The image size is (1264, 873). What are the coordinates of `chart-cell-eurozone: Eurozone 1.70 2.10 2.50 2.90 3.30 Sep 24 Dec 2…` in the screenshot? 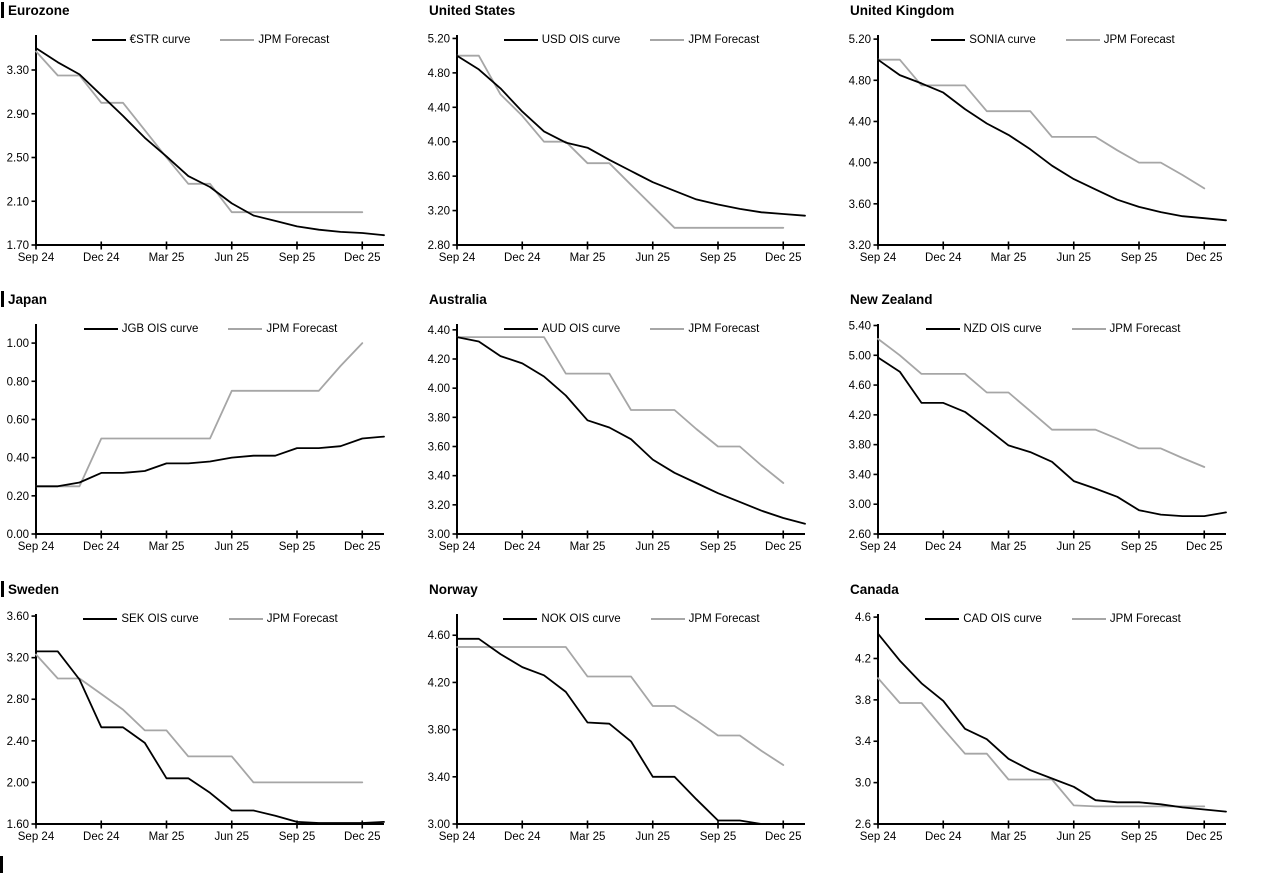 It's located at (210, 144).